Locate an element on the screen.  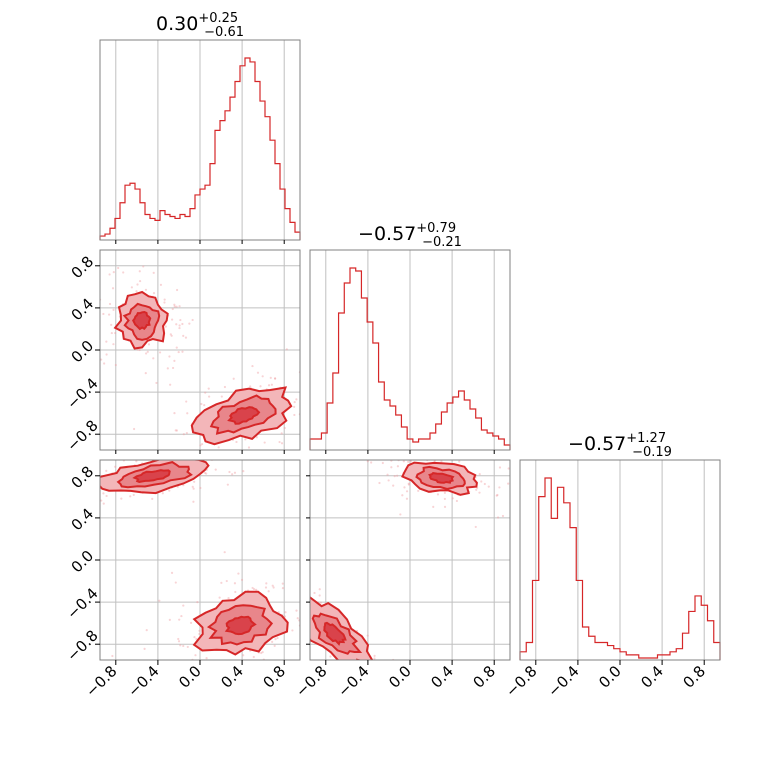
xtick-label-col-0-2: 0.0 is located at coordinates (190, 677).